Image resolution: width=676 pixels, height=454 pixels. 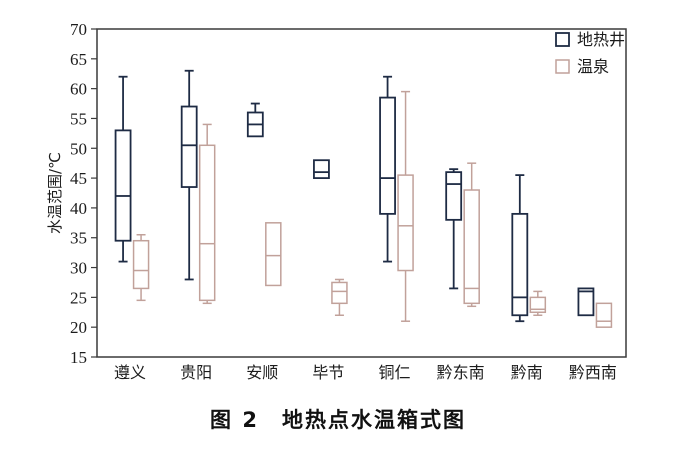 What do you see at coordinates (78, 327) in the screenshot?
I see `y-tick-label: 20` at bounding box center [78, 327].